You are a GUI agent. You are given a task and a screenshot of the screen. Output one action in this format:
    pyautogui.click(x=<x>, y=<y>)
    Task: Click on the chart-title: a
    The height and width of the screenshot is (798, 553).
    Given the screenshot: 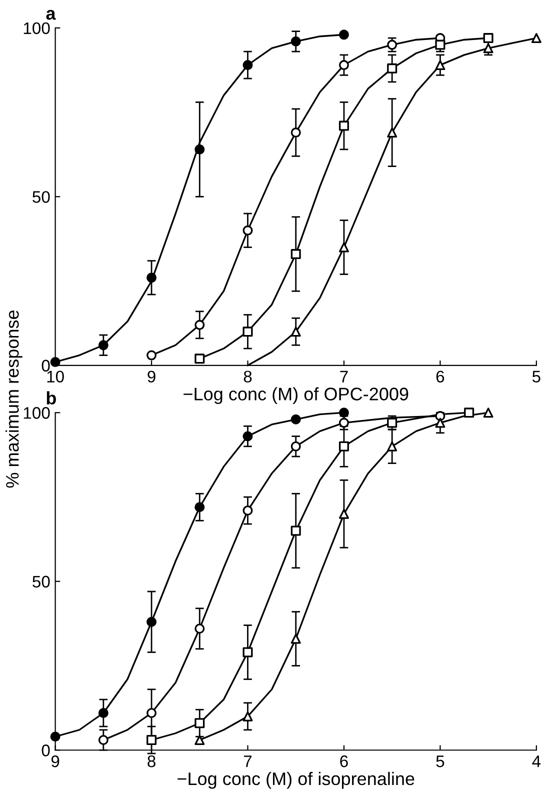 What is the action you would take?
    pyautogui.click(x=51, y=15)
    